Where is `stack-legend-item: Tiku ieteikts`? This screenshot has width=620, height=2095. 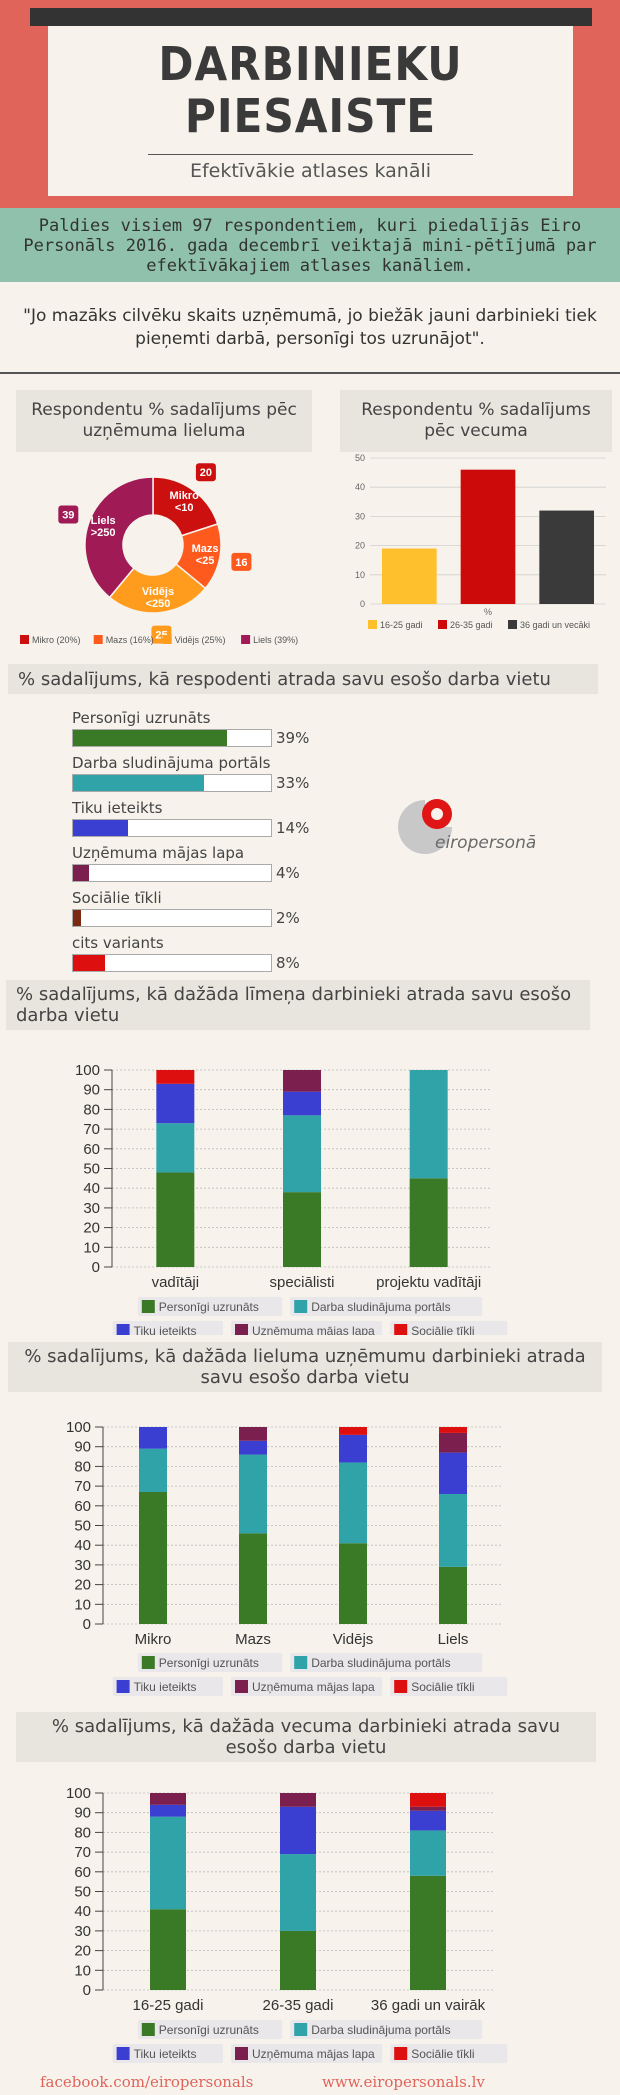
stack-legend-item: Tiku ieteikts is located at coordinates (167, 1686).